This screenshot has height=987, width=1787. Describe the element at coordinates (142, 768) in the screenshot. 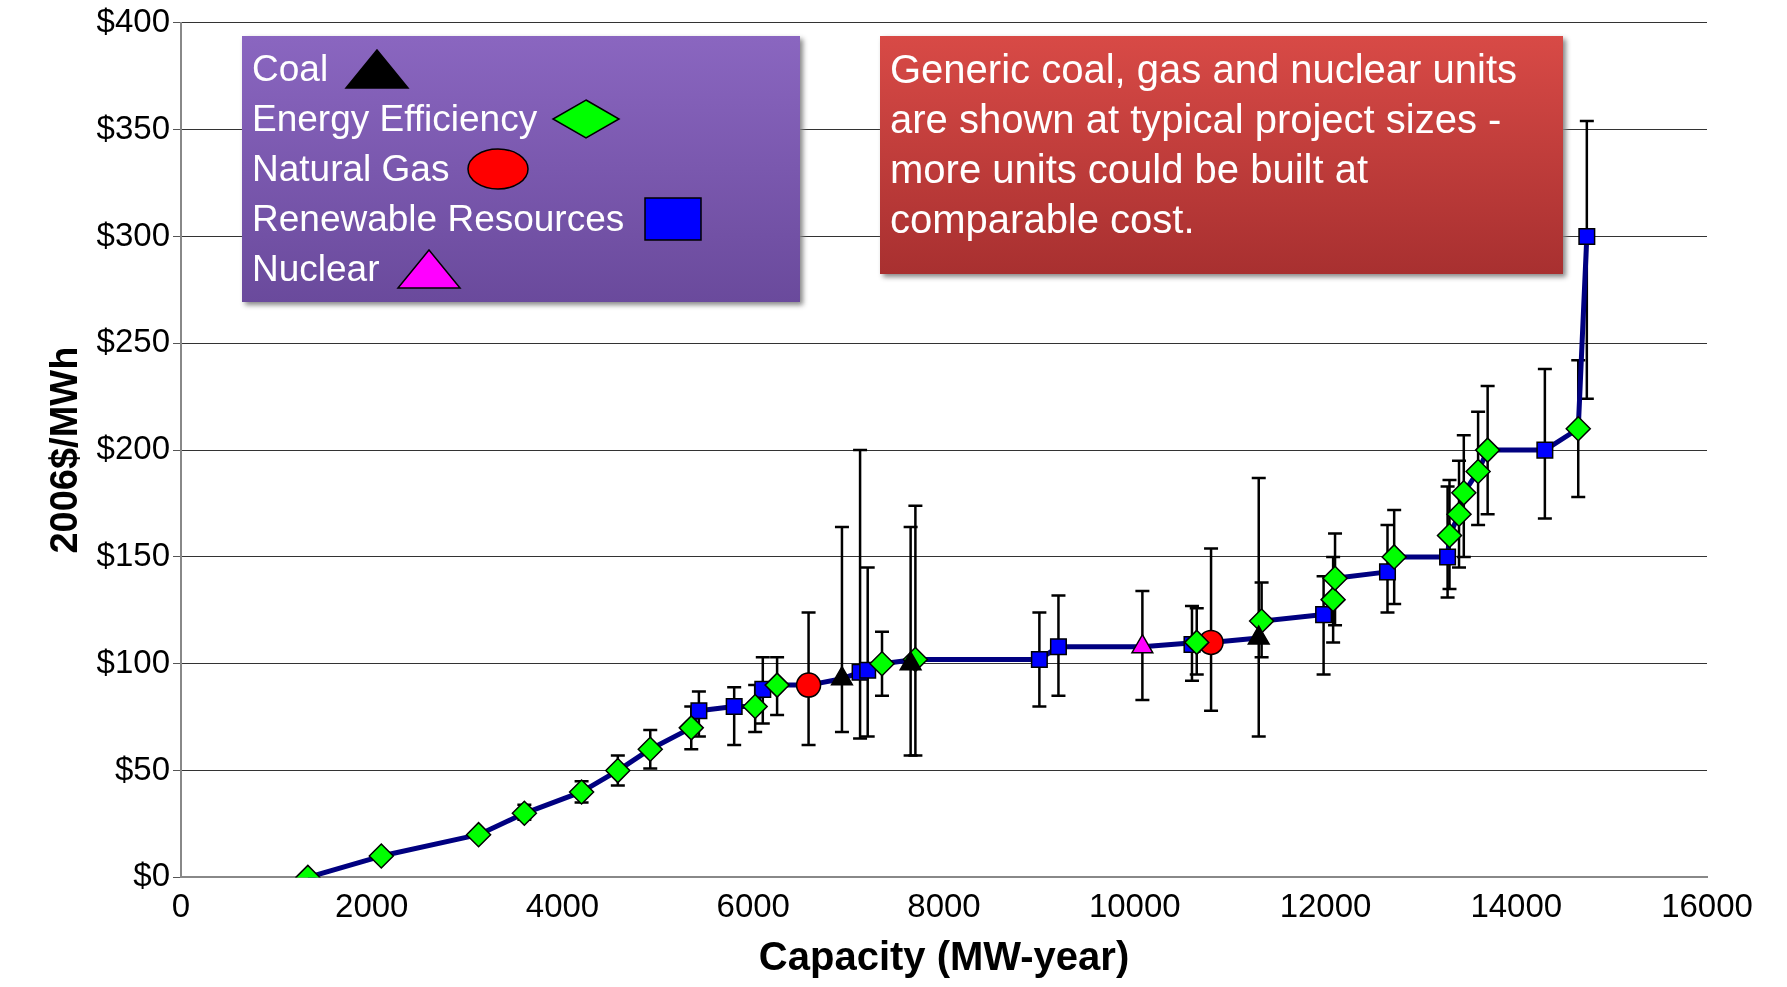

I see `y-tick-label: $50` at that location.